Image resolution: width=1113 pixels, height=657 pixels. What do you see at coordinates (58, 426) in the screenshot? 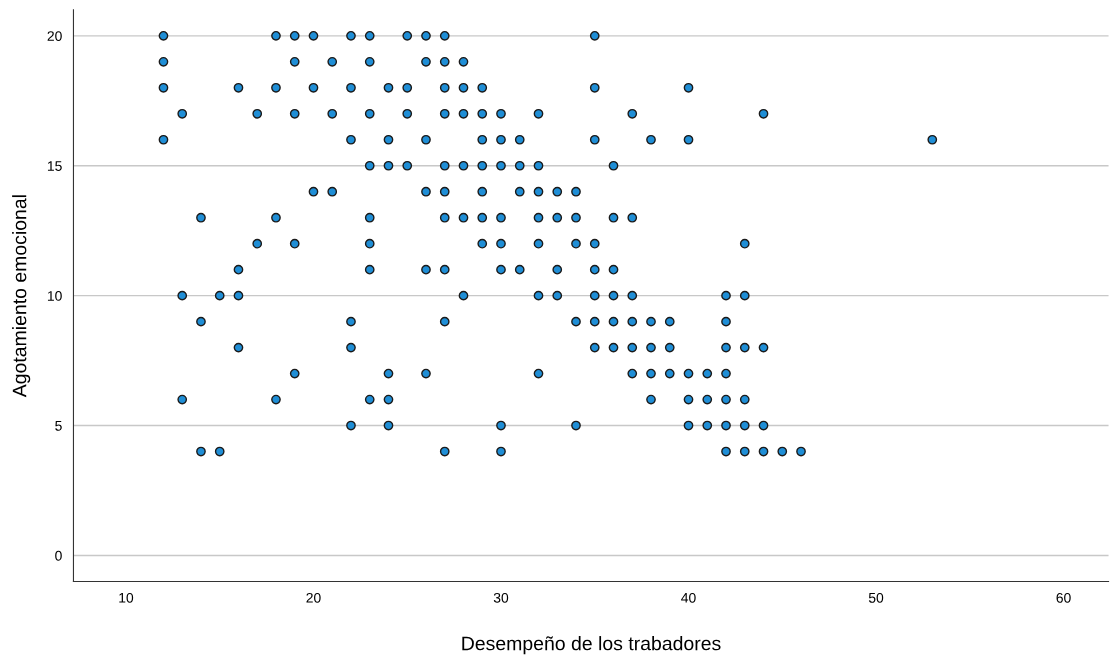
I see `y-tick-label: 5` at bounding box center [58, 426].